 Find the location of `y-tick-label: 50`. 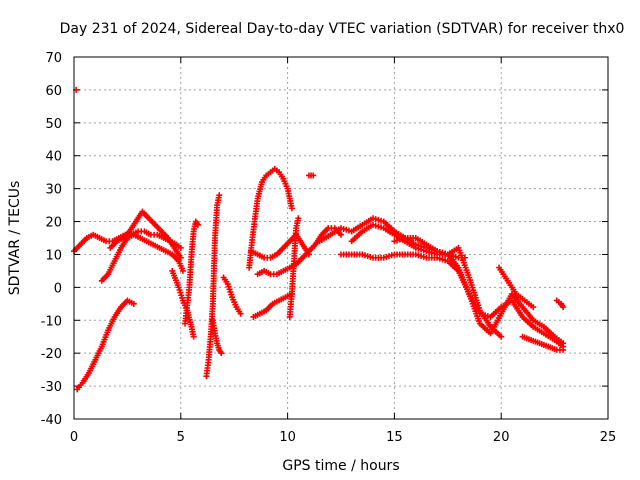

y-tick-label: 50 is located at coordinates (53, 124).